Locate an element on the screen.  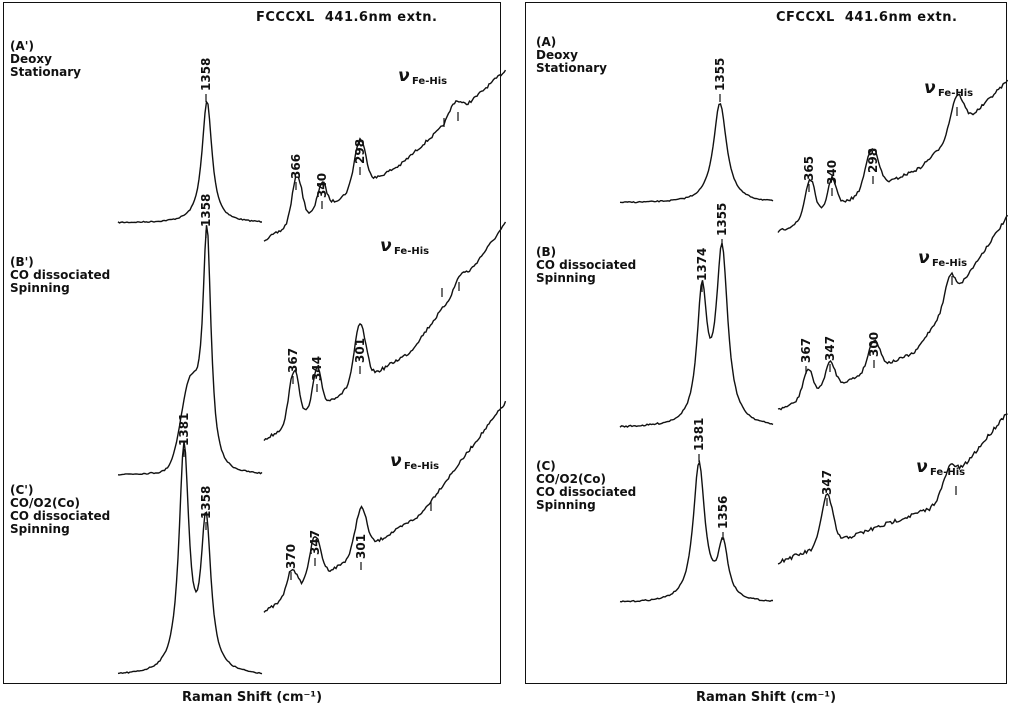
spectrum-a-prime-low is located at coordinates (385, 155).